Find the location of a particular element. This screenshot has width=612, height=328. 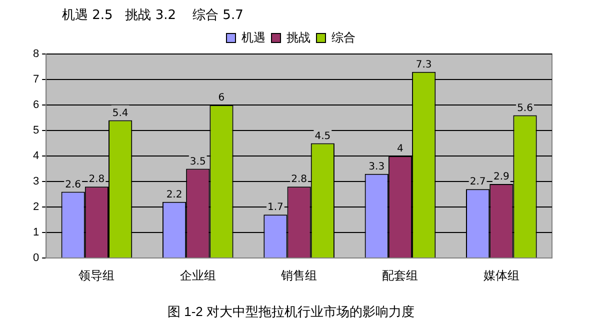

data-label: 2.6 is located at coordinates (73, 184).